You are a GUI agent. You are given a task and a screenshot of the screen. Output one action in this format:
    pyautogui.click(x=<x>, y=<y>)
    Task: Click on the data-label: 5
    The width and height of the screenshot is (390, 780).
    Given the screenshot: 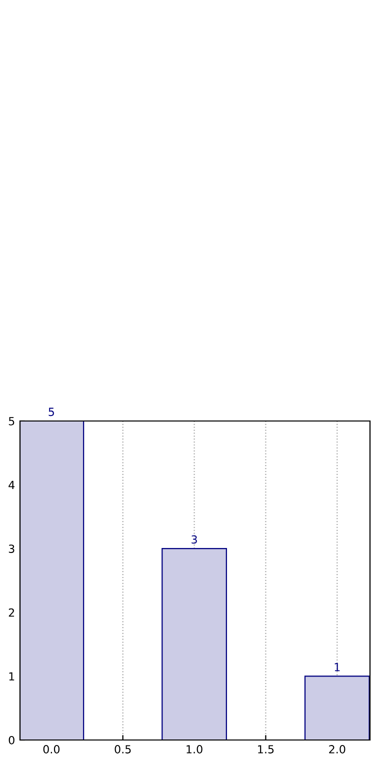 What is the action you would take?
    pyautogui.click(x=51, y=412)
    